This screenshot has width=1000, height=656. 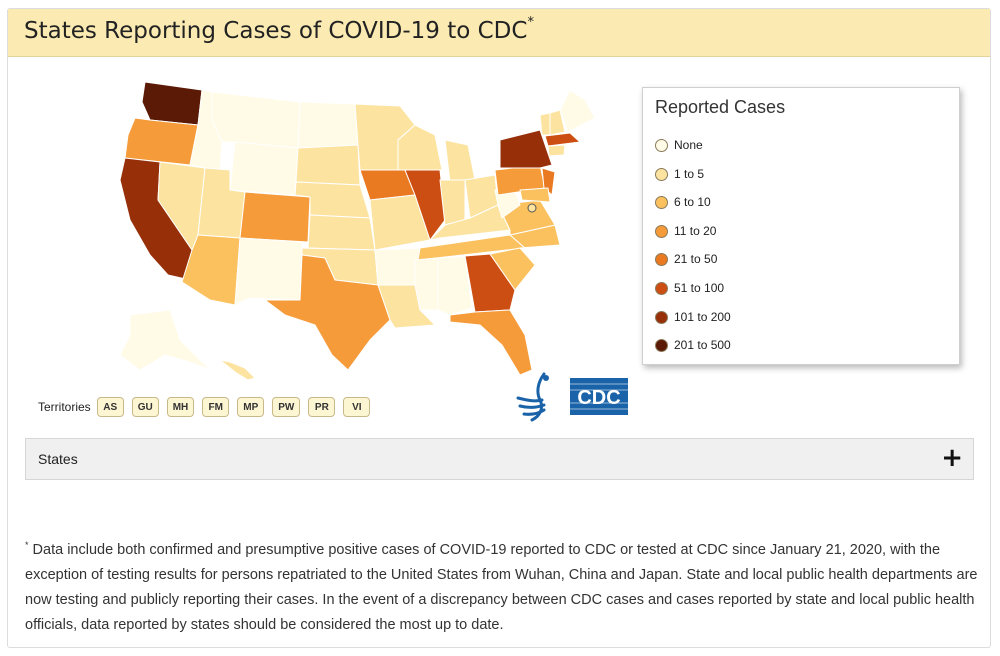 What do you see at coordinates (251, 407) in the screenshot?
I see `territory-button-mp: MP` at bounding box center [251, 407].